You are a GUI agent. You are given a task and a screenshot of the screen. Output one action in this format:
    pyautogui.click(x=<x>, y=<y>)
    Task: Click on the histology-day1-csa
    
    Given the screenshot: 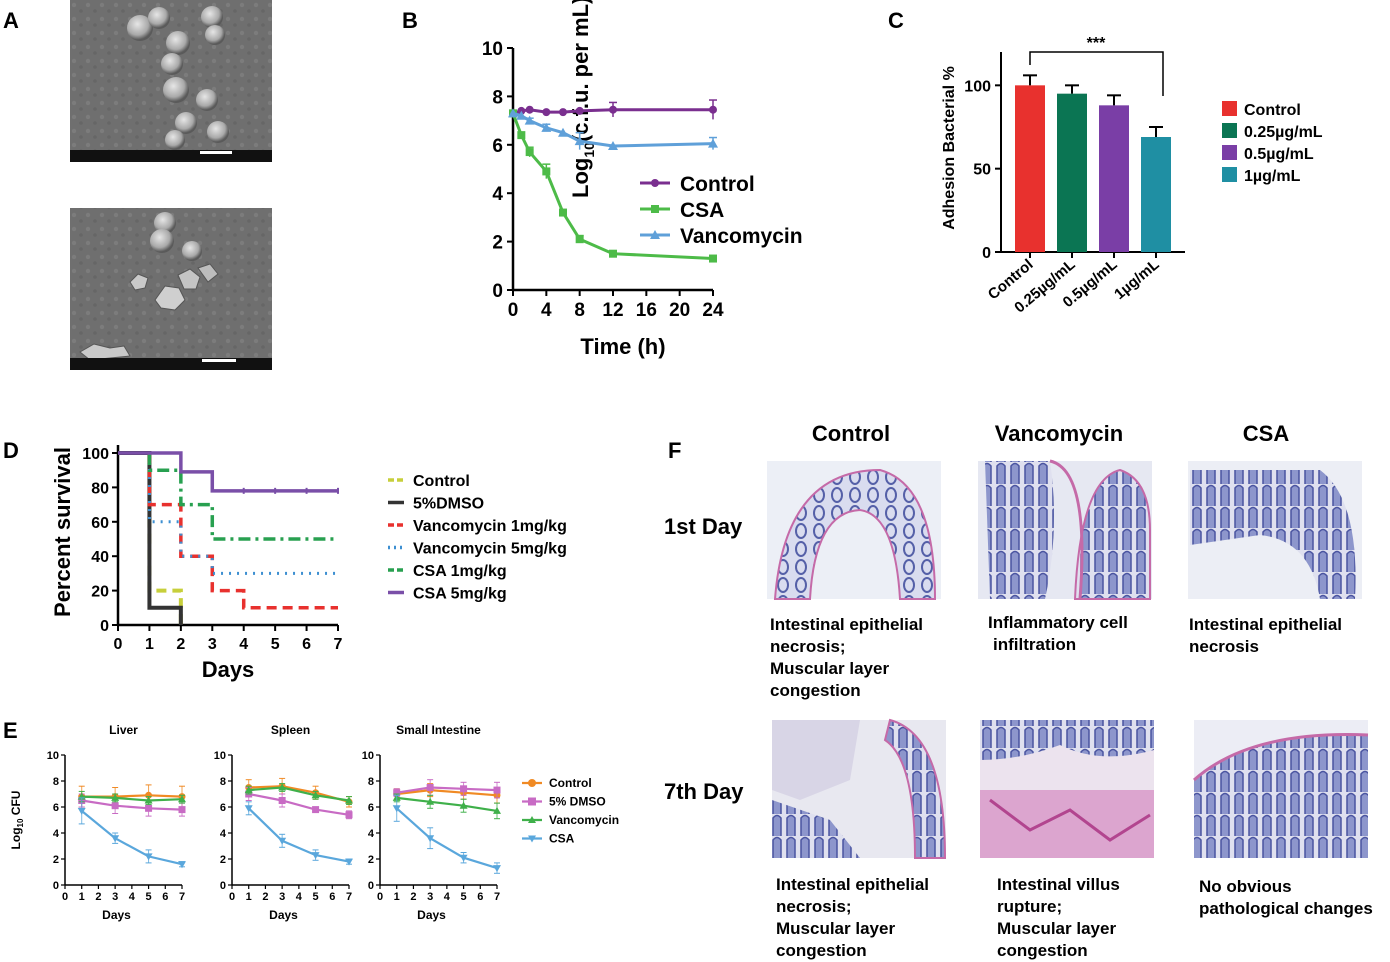 What is the action you would take?
    pyautogui.click(x=1275, y=530)
    